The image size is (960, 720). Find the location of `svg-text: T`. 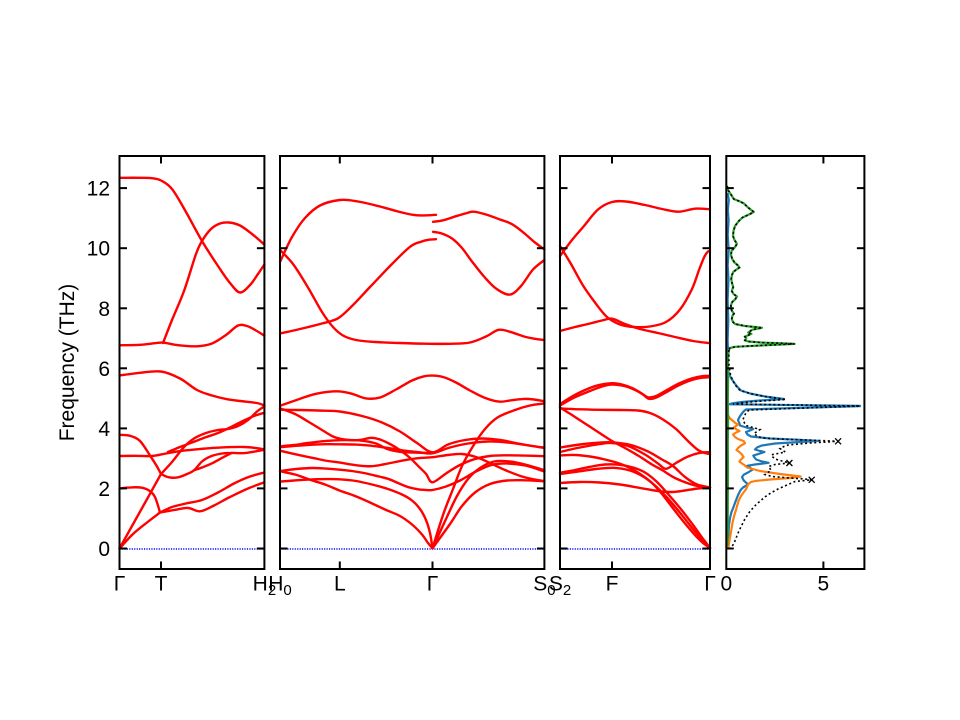

svg-text: T is located at coordinates (161, 584).